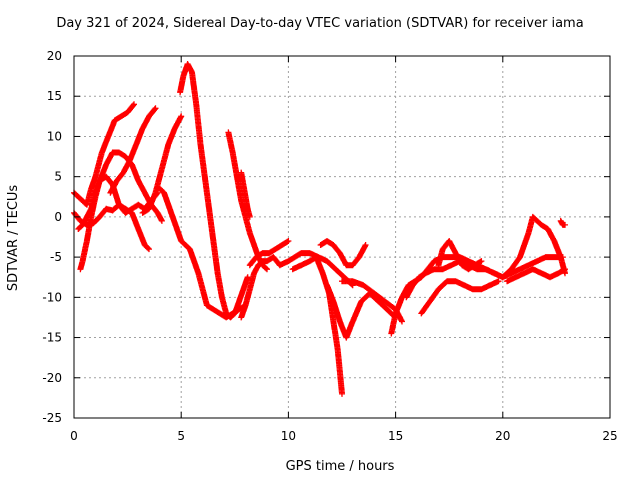 Image resolution: width=640 pixels, height=480 pixels. I want to click on series-sat-r, so click(454, 279).